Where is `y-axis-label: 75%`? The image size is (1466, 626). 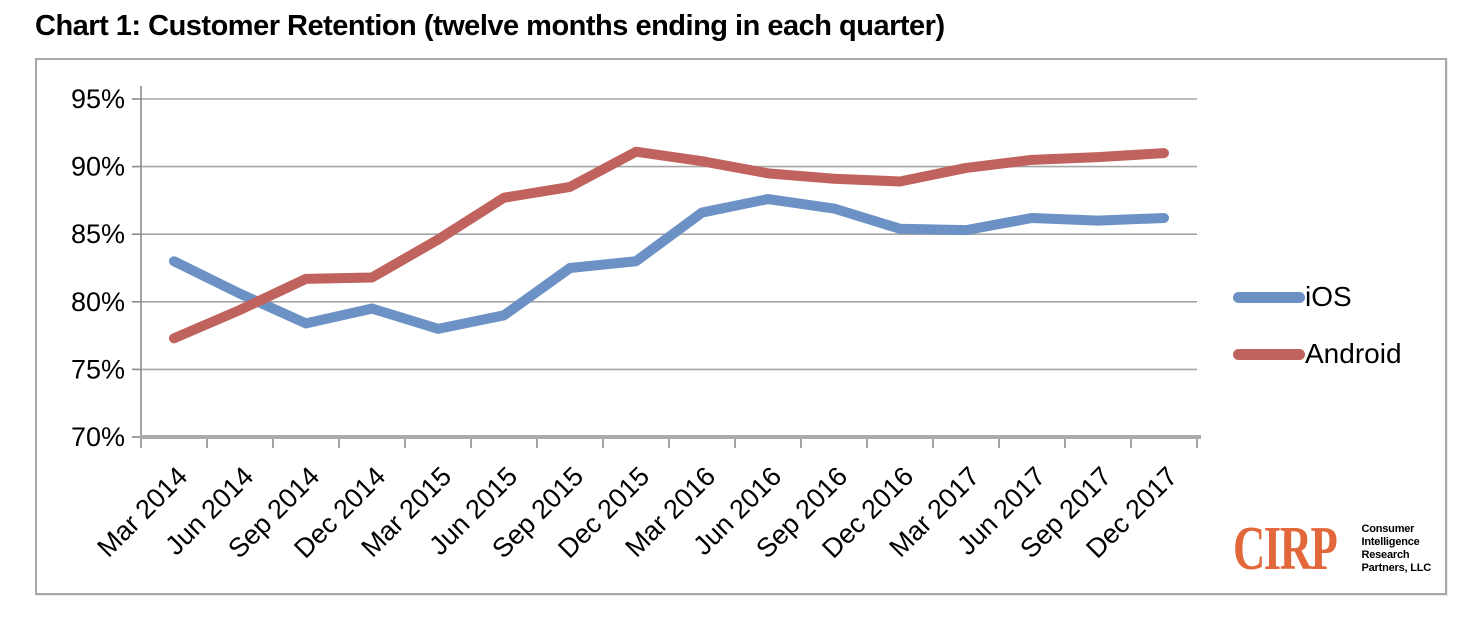 y-axis-label: 75% is located at coordinates (98, 369).